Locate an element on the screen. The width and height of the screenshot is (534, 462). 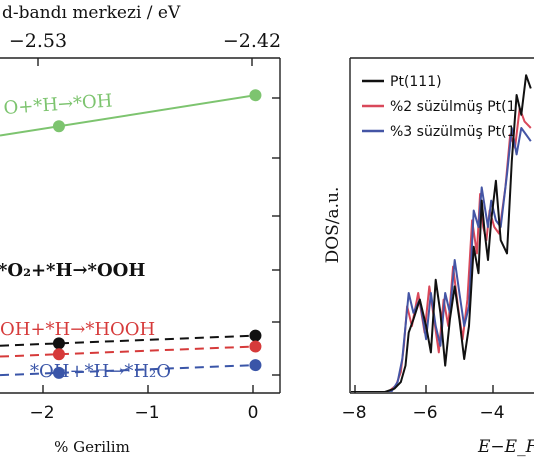
series-label-ooh: *O₂+*H→*OOH is located at coordinates (72, 270).